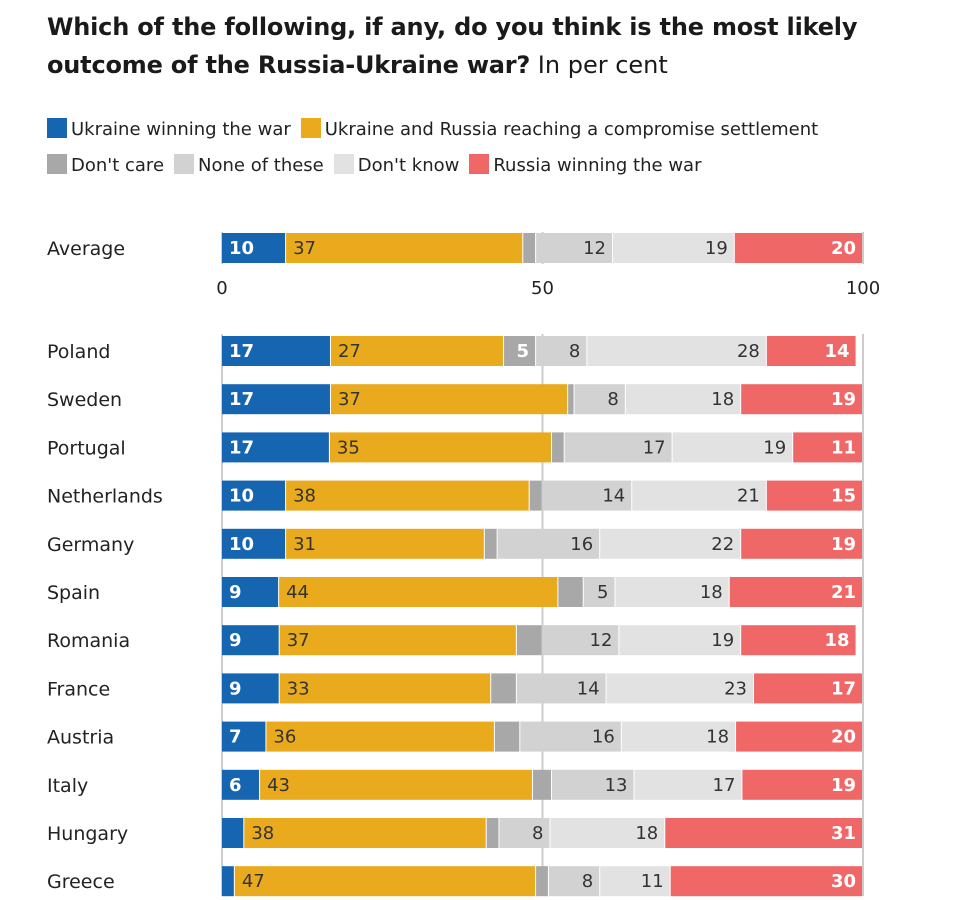 This screenshot has height=900, width=956. Describe the element at coordinates (808, 688) in the screenshot. I see `row-france-bar-russia` at that location.